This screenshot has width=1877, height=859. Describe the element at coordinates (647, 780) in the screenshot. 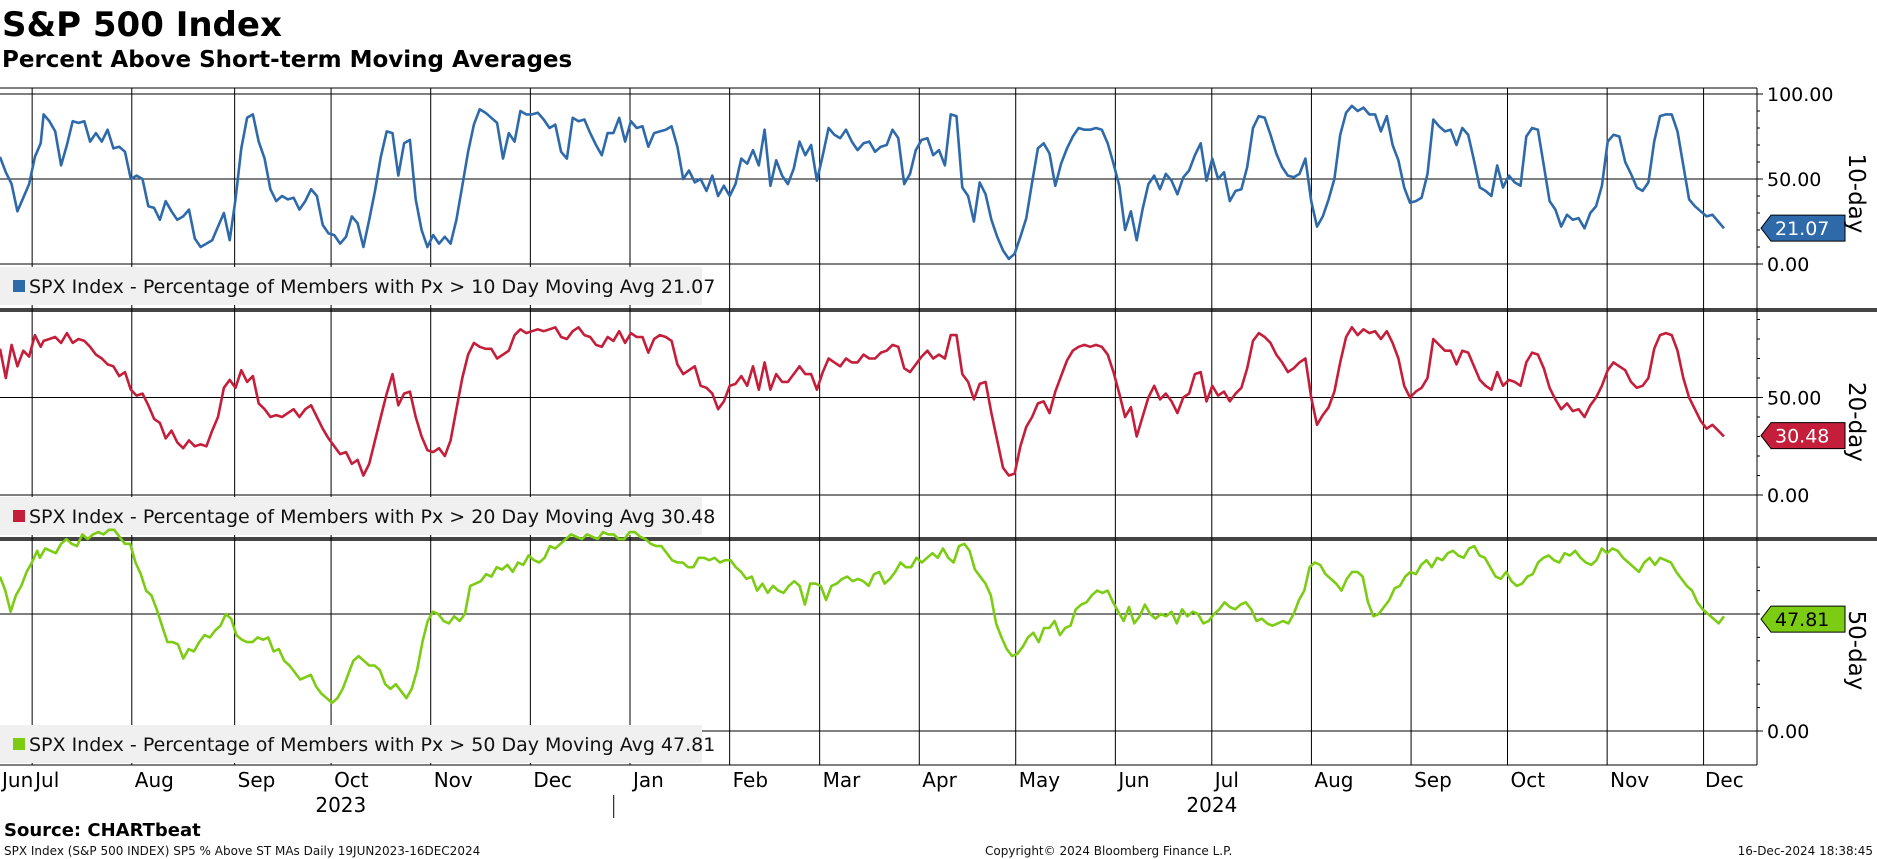

I see `x-month-label: Jan` at that location.